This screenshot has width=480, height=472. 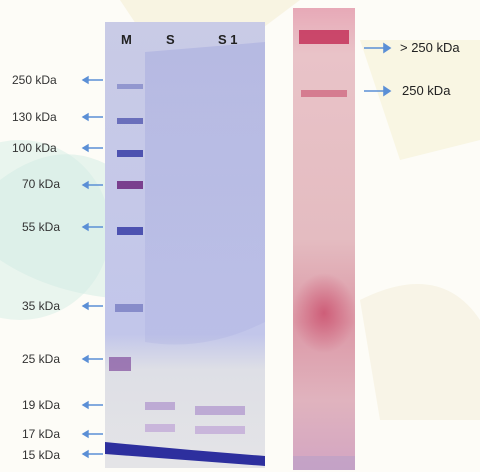 What do you see at coordinates (34, 117) in the screenshot?
I see `mw-label-130: 130 kDa` at bounding box center [34, 117].